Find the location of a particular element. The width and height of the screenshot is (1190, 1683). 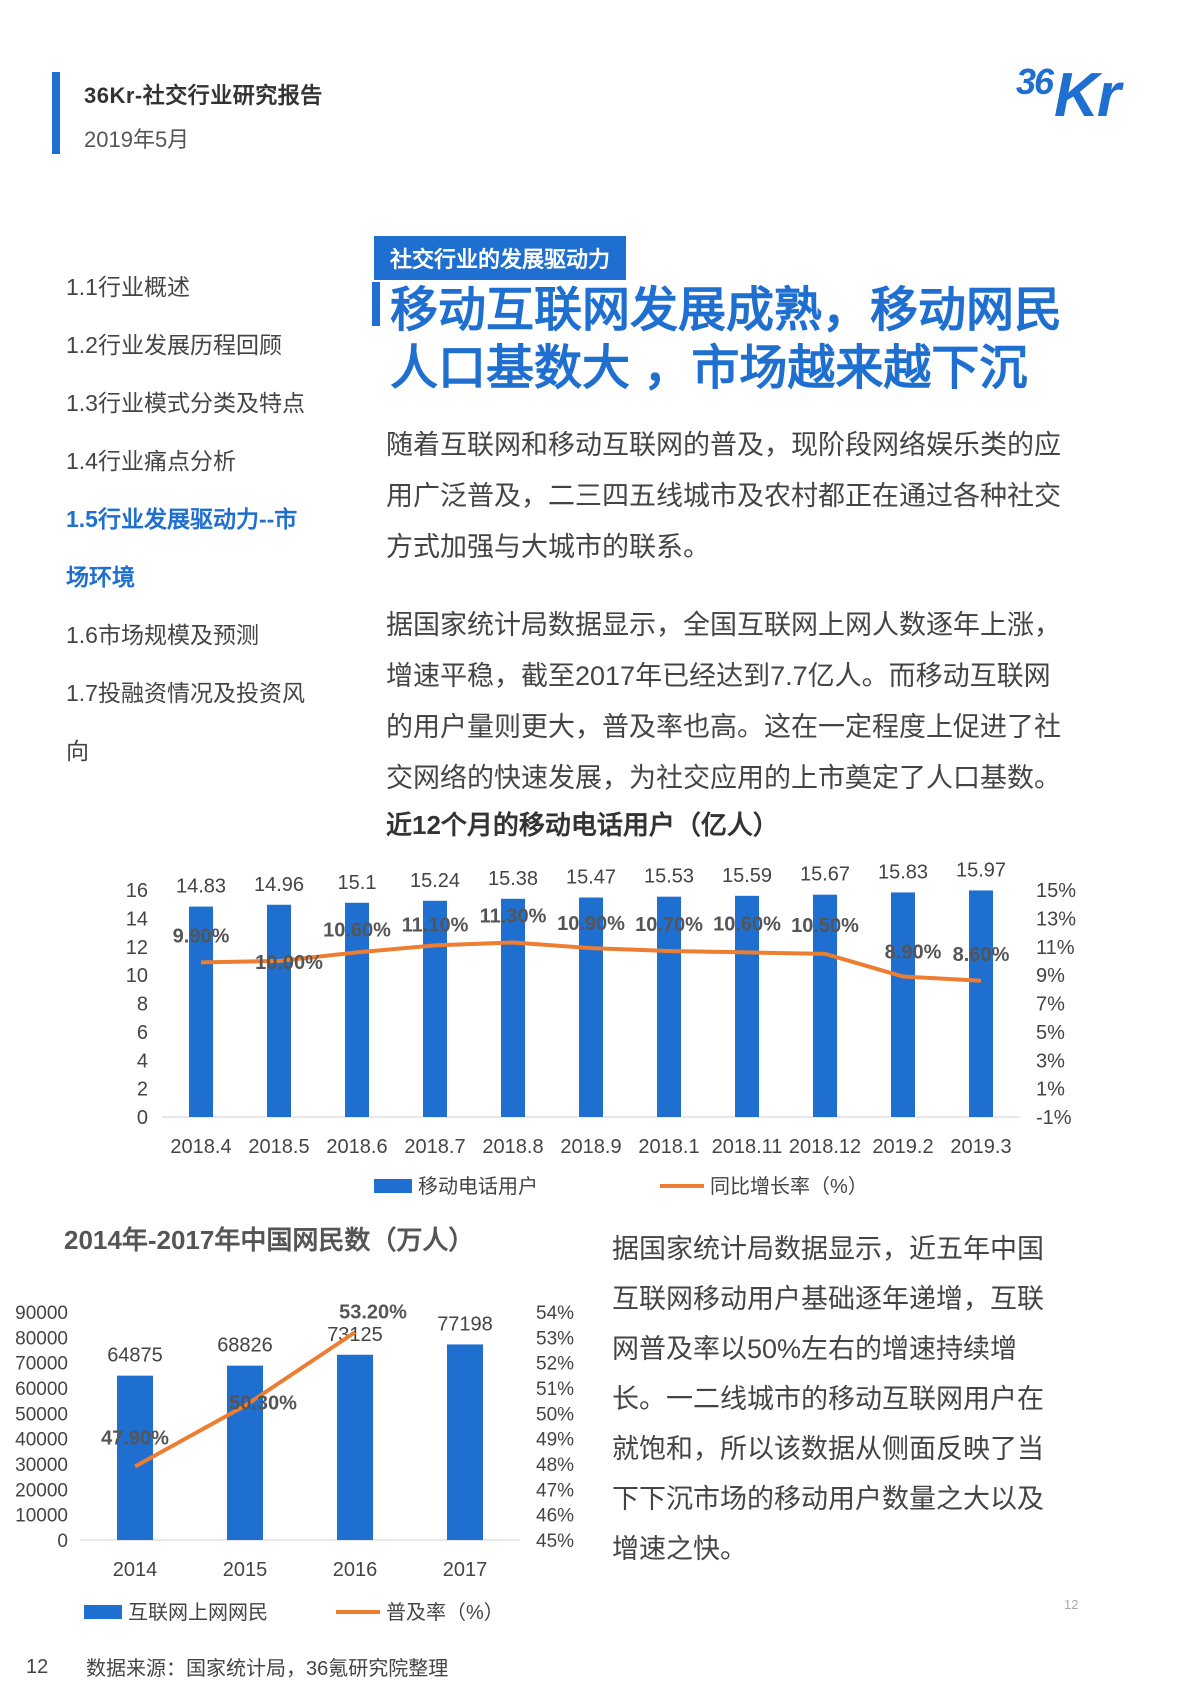

bar-value-label: 15.47 is located at coordinates (591, 878).